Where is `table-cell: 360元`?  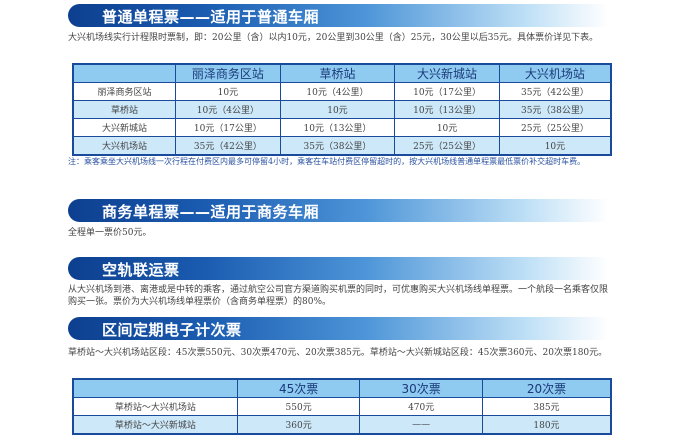 table-cell: 360元 is located at coordinates (298, 425).